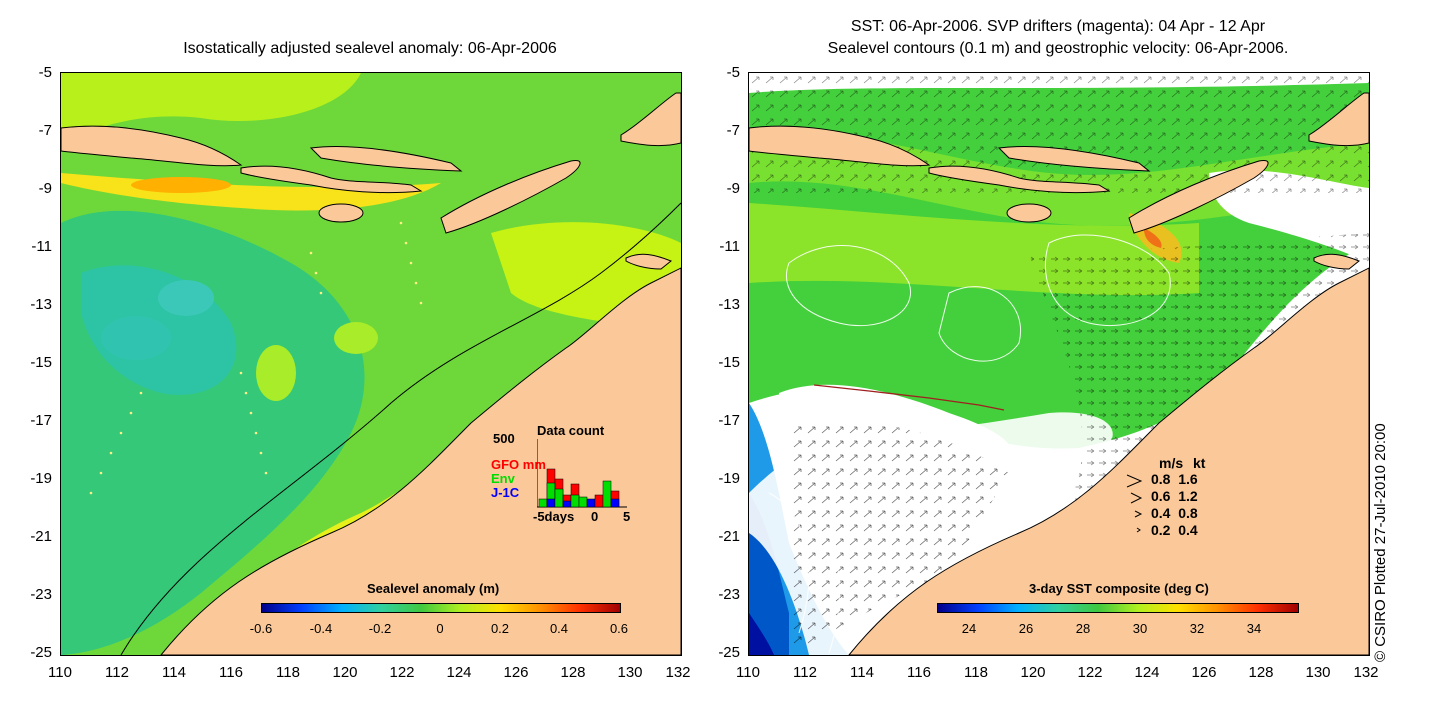  I want to click on left-y-tick: -9, so click(45, 188).